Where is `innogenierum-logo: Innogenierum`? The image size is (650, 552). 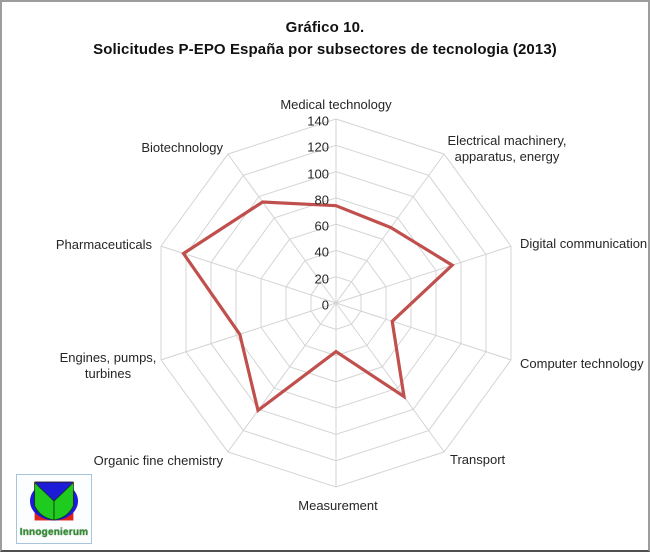 innogenierum-logo: Innogenierum is located at coordinates (54, 509).